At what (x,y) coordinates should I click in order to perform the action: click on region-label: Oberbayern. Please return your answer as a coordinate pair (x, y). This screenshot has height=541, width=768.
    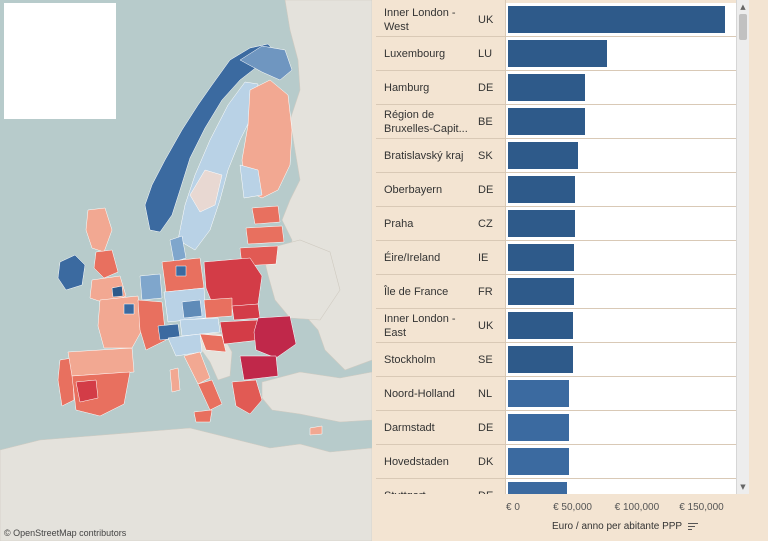
    Looking at the image, I should click on (413, 189).